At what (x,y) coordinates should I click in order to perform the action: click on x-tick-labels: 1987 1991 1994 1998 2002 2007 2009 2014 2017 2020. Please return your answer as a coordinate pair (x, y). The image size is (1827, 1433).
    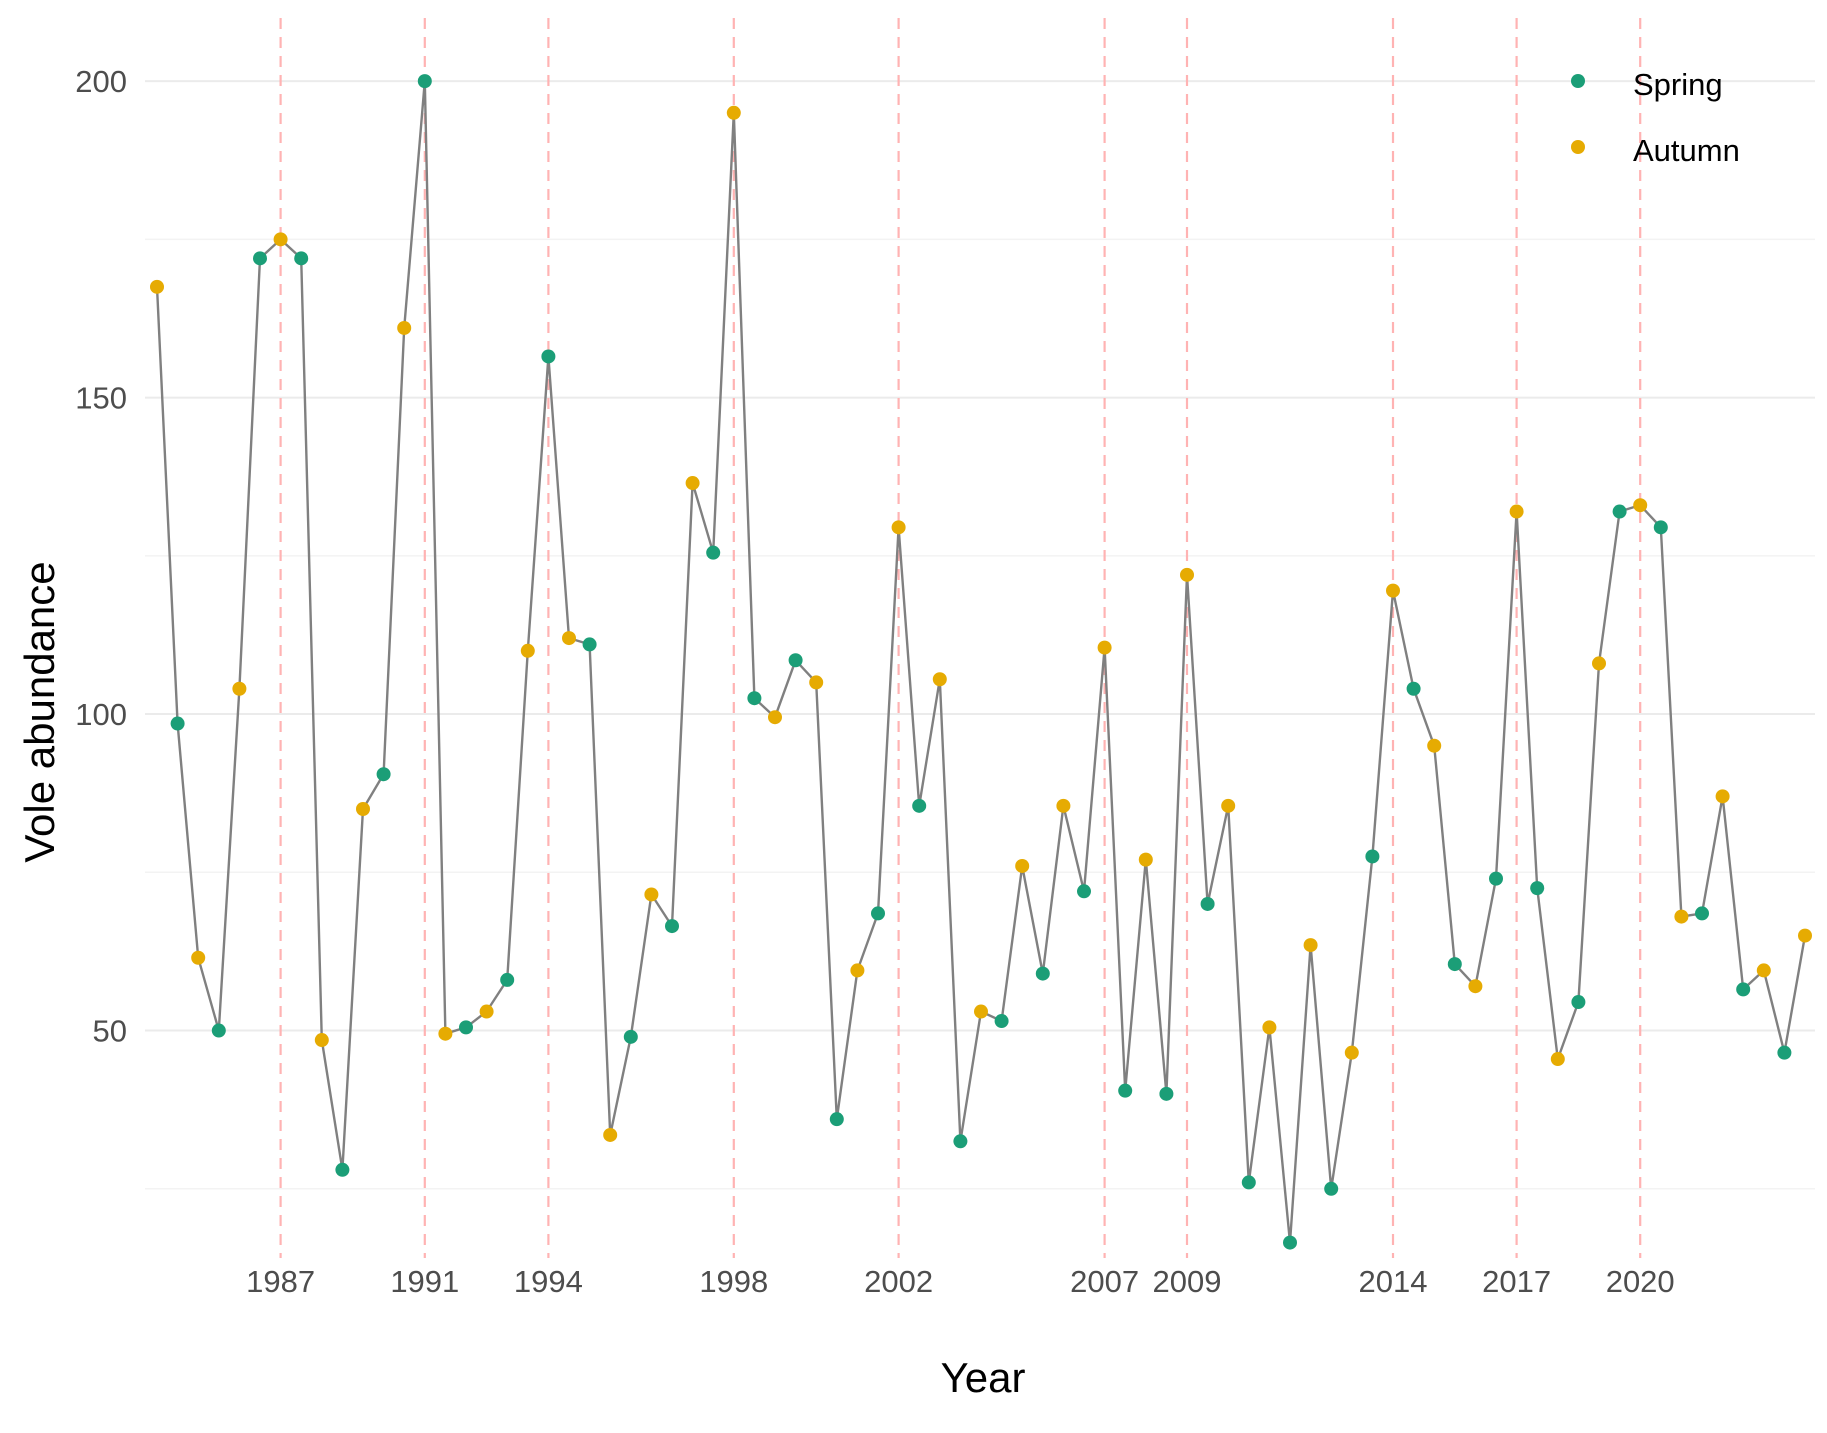
    Looking at the image, I should click on (960, 1281).